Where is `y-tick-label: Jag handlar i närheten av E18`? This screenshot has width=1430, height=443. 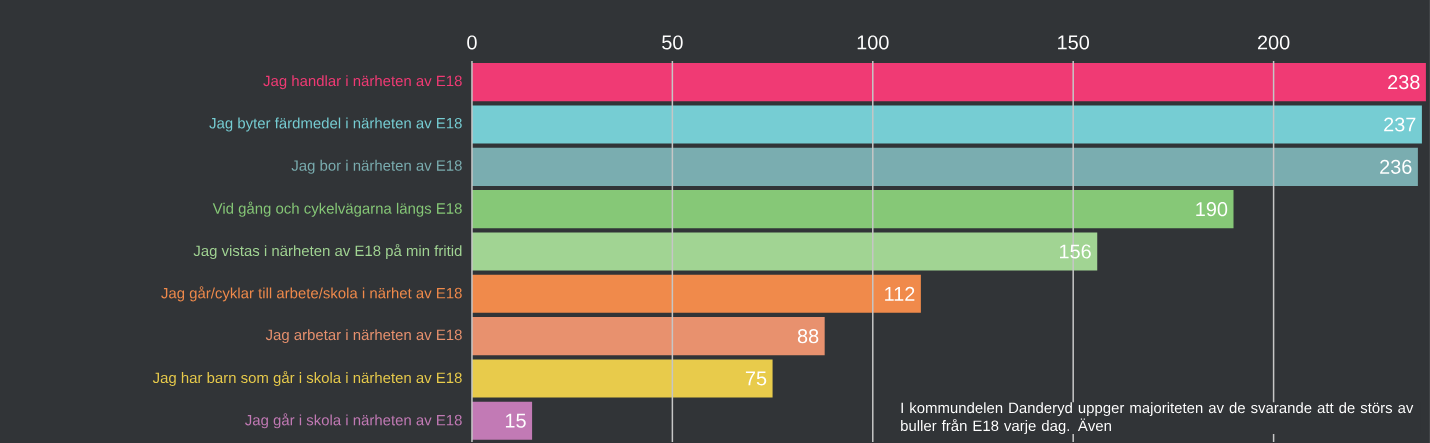
y-tick-label: Jag handlar i närheten av E18 is located at coordinates (362, 82).